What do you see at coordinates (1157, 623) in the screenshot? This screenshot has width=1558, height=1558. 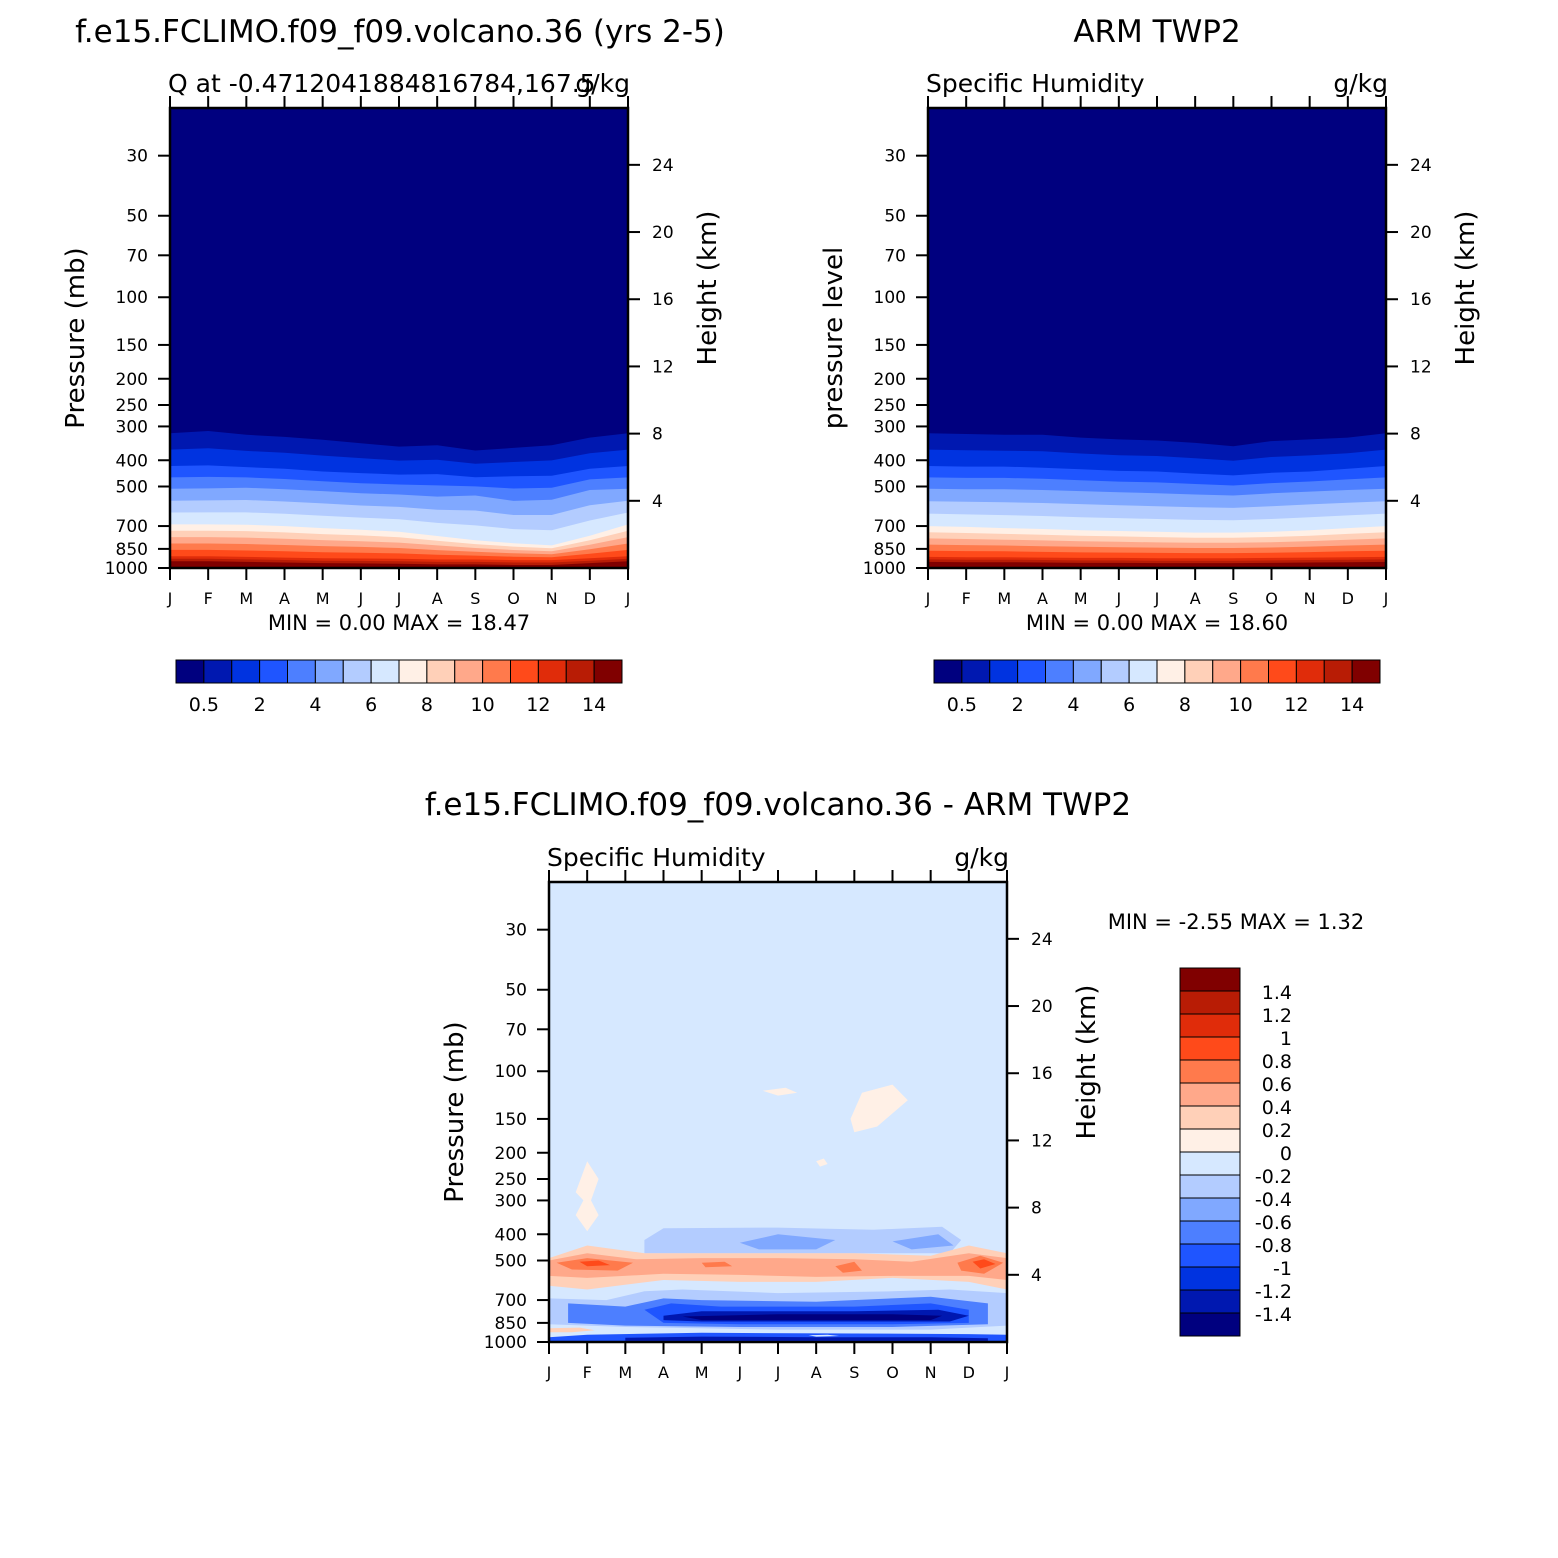 I see `min-max-label: MIN = 0.00 MAX = 18.60` at bounding box center [1157, 623].